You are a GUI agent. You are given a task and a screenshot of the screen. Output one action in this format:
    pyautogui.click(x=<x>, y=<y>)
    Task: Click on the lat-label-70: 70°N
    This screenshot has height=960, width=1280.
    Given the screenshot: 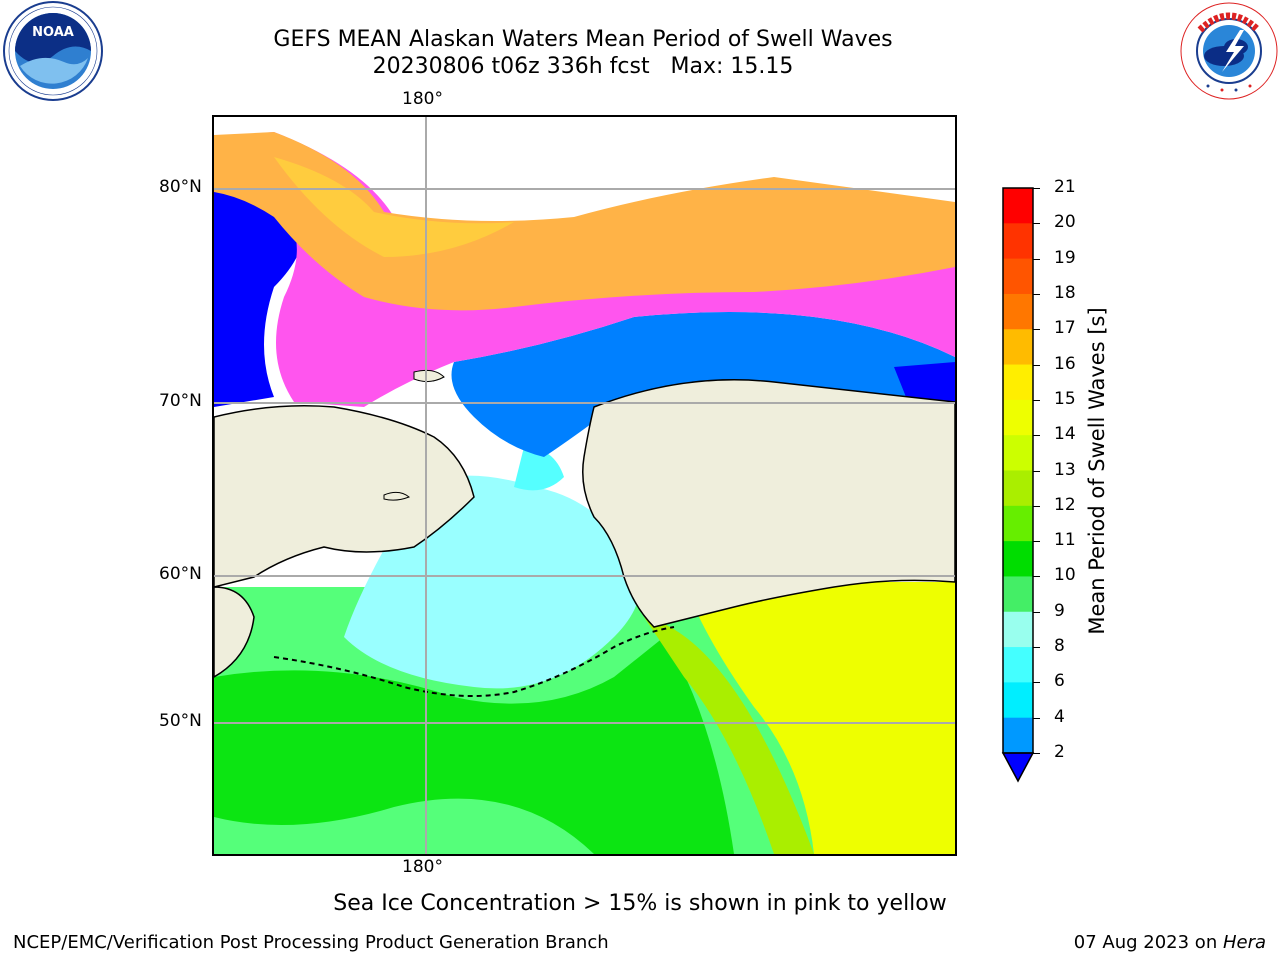 What is the action you would take?
    pyautogui.click(x=180, y=401)
    